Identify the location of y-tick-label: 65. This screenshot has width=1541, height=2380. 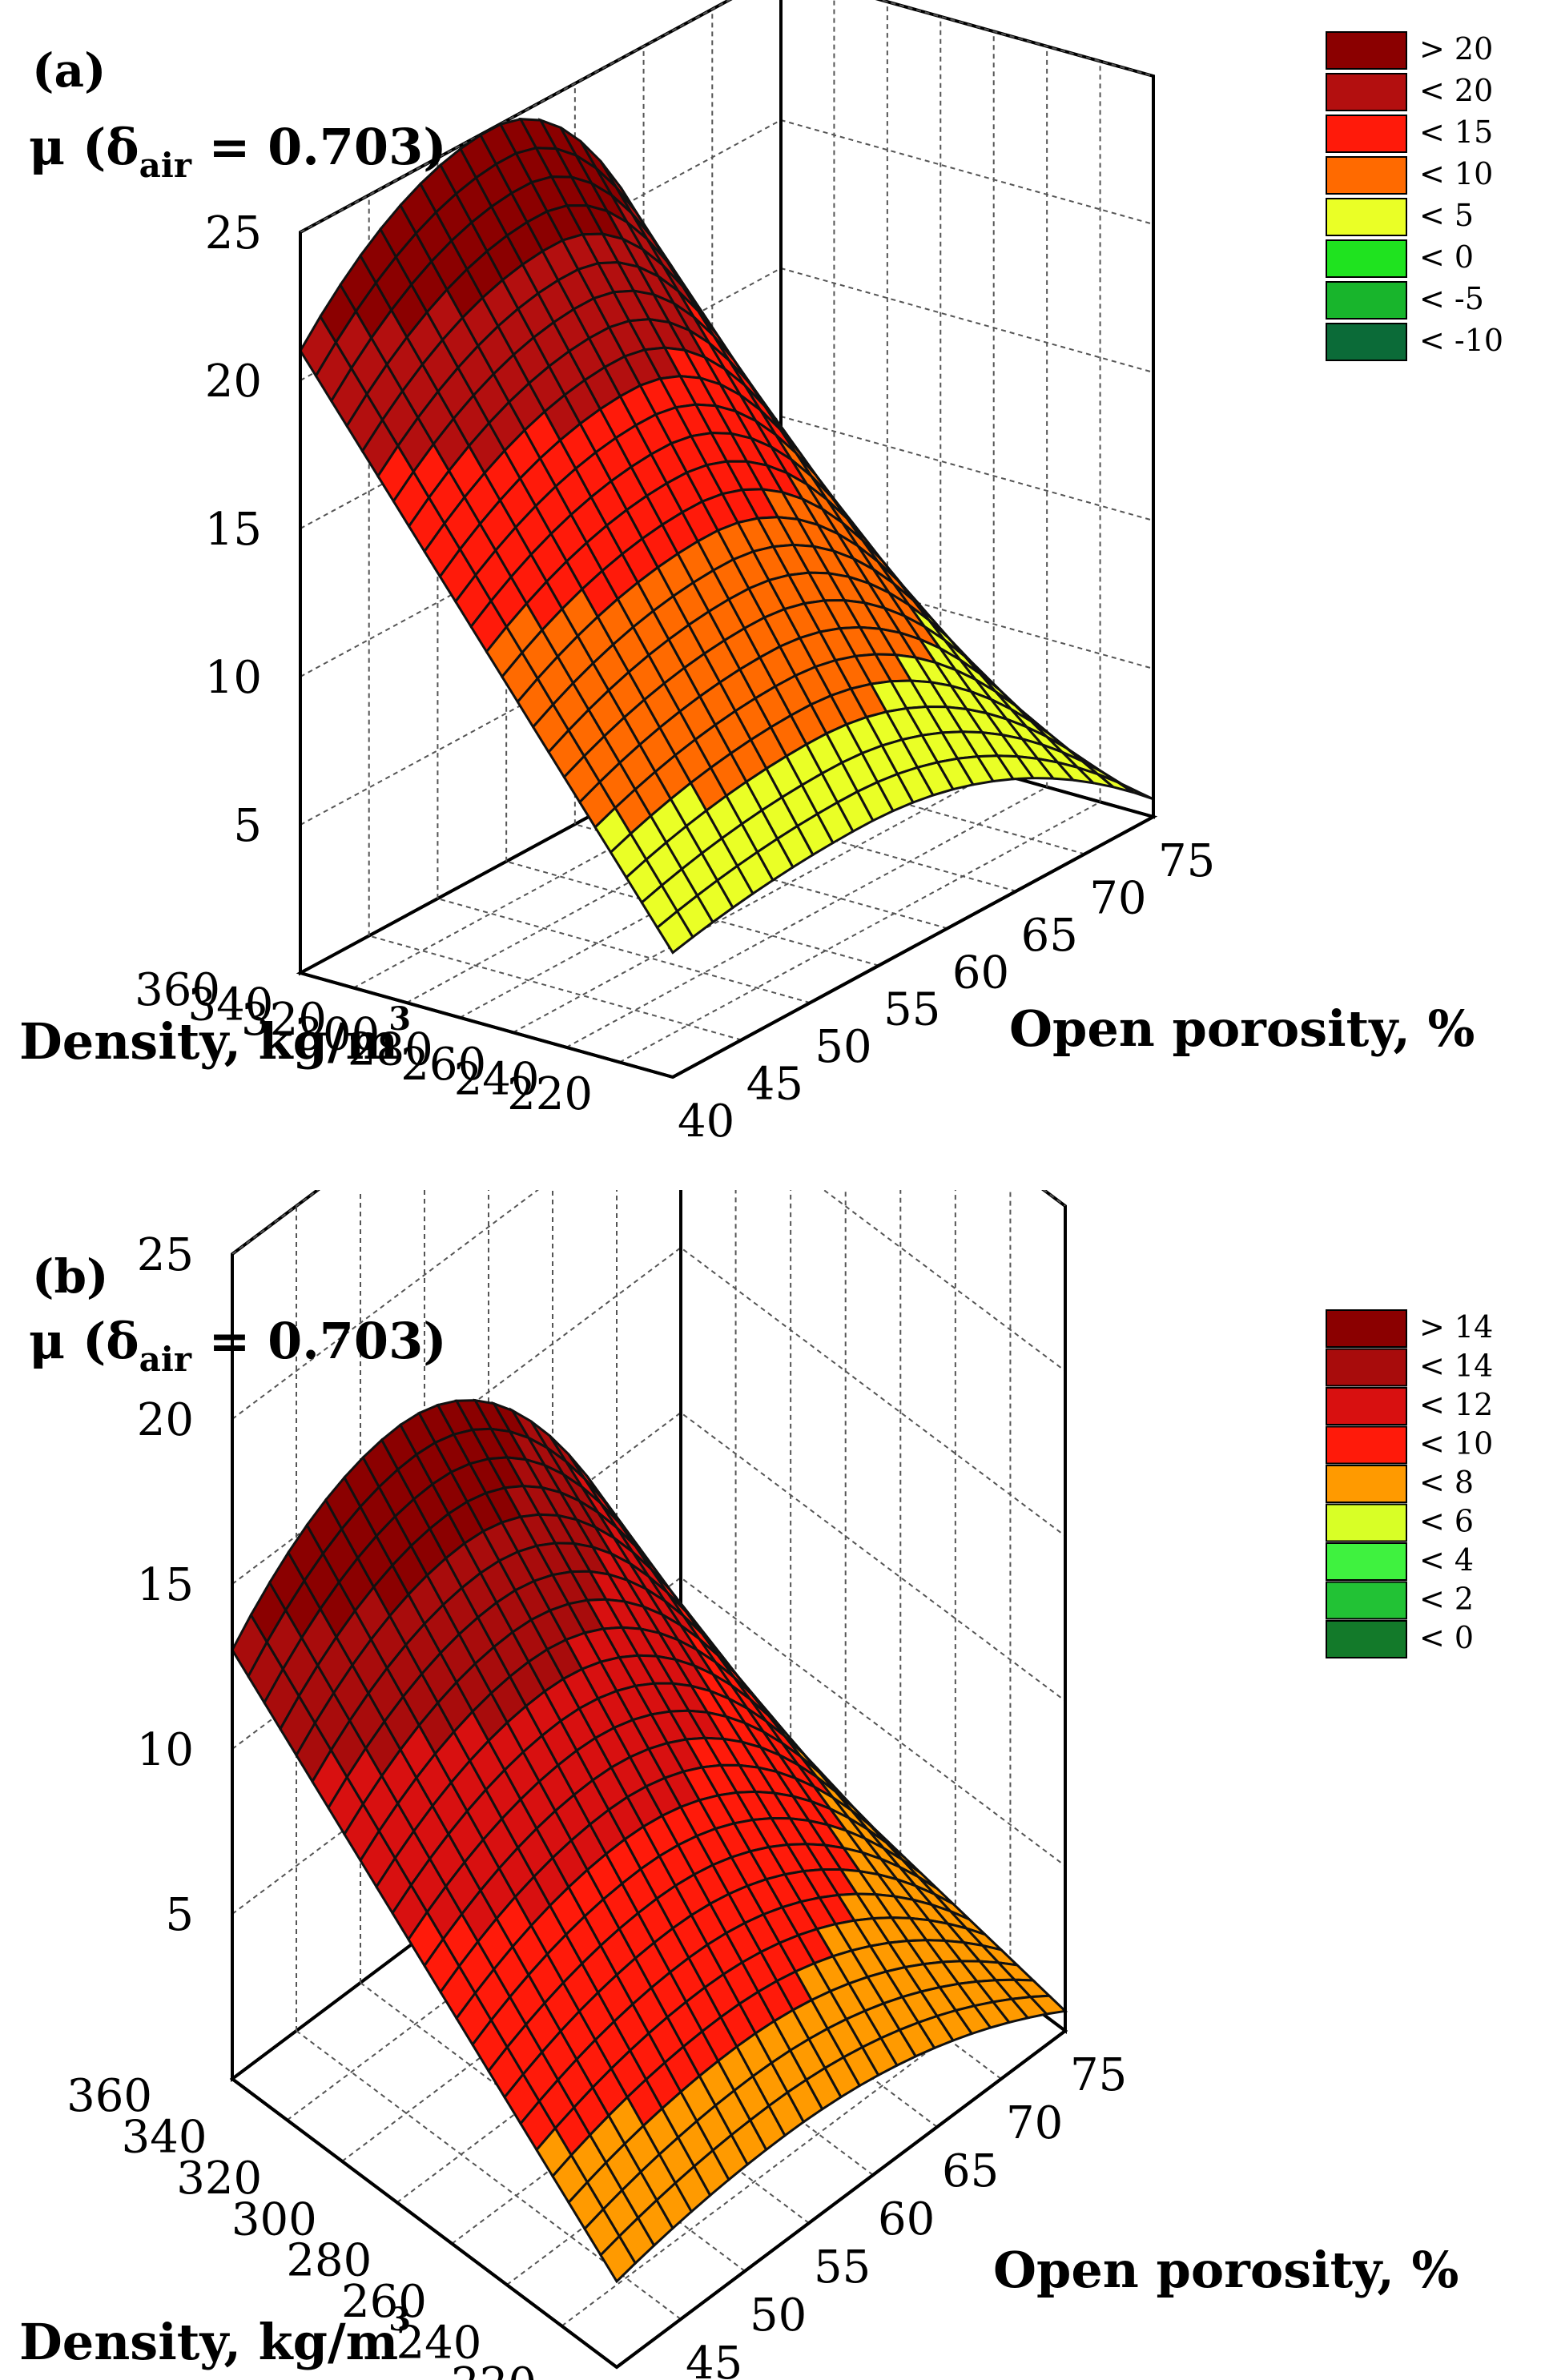
(1049, 936).